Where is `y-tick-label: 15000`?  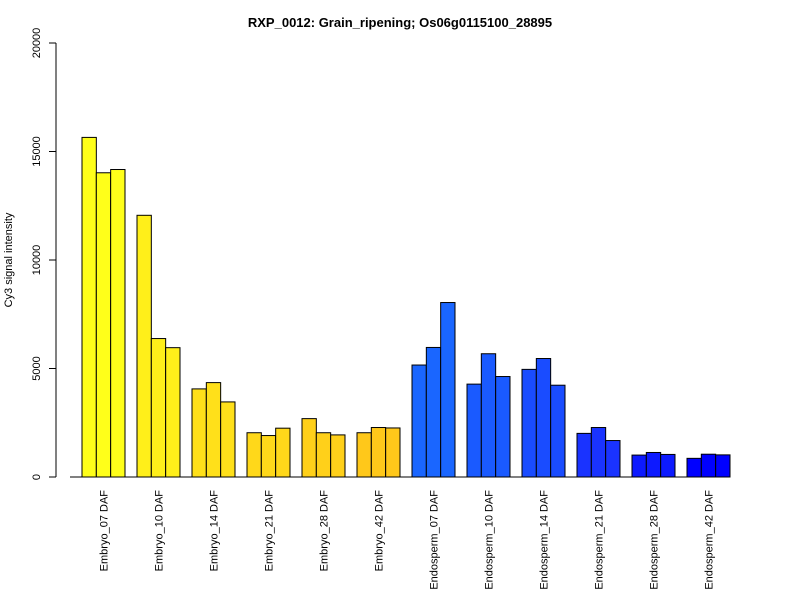 y-tick-label: 15000 is located at coordinates (37, 151).